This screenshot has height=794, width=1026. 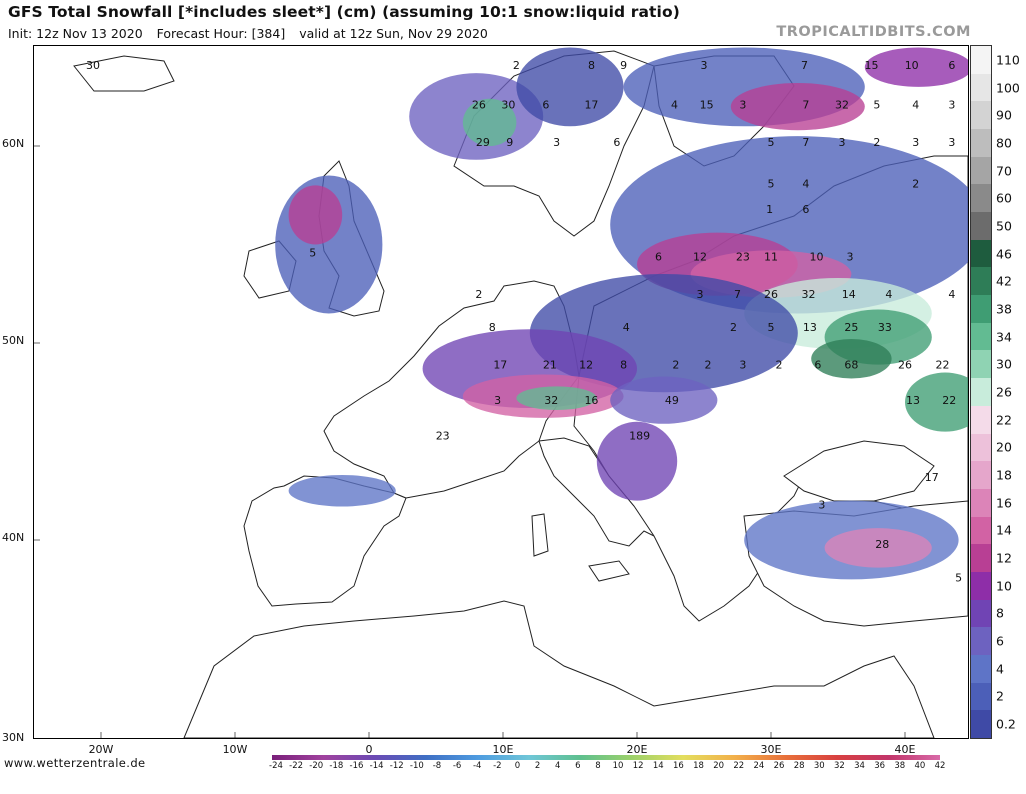 I want to click on sicily-outline, so click(x=609, y=571).